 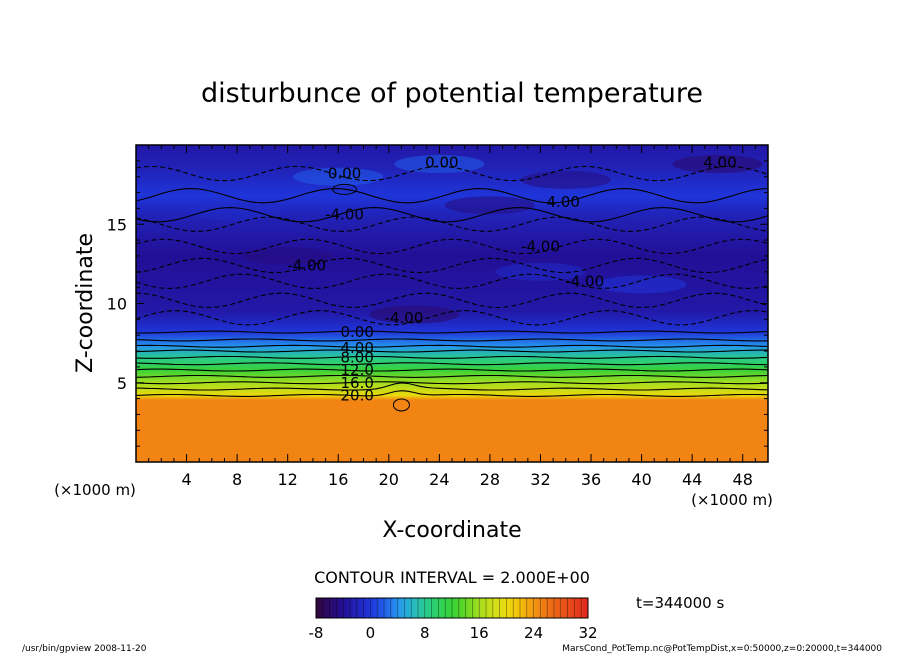 What do you see at coordinates (490, 479) in the screenshot?
I see `x-tick-label: 28` at bounding box center [490, 479].